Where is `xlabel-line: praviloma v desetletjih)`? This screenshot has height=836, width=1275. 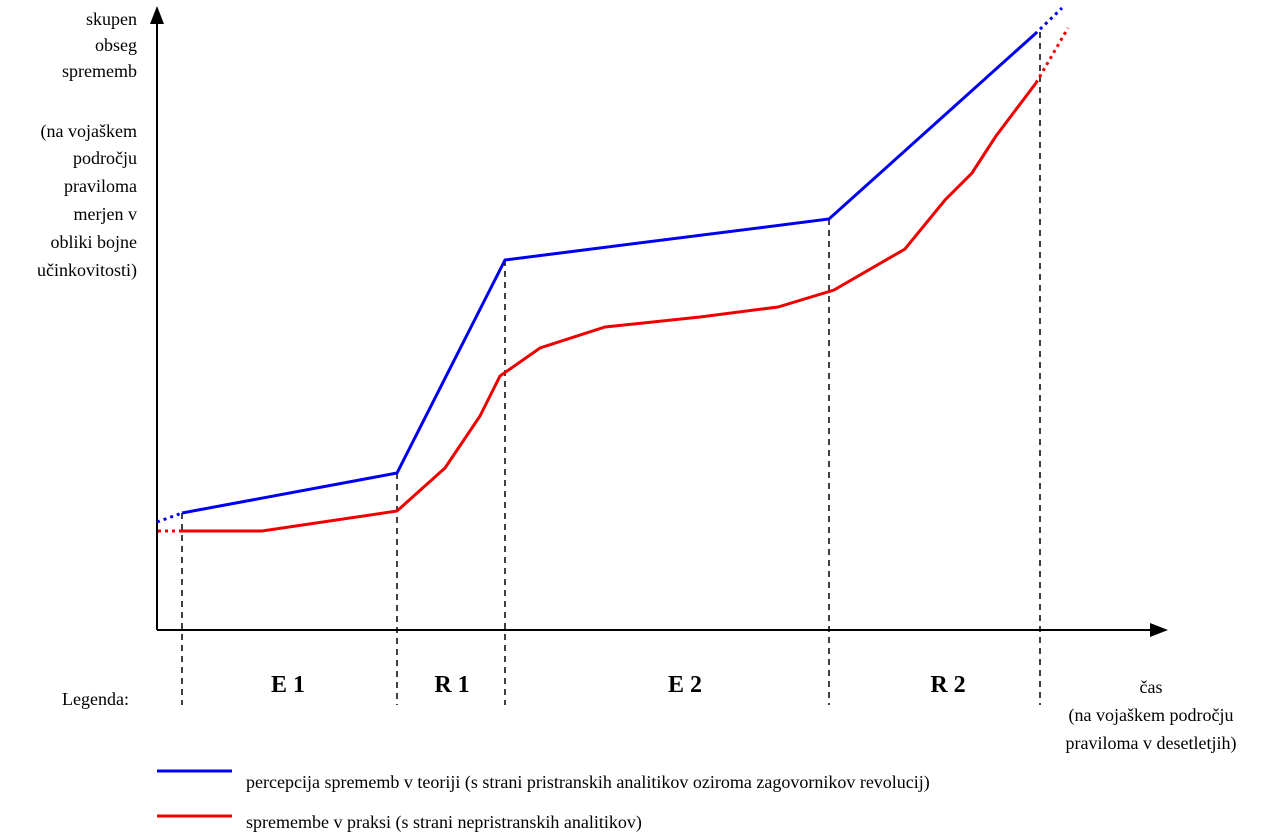
xlabel-line: praviloma v desetletjih) is located at coordinates (1151, 743).